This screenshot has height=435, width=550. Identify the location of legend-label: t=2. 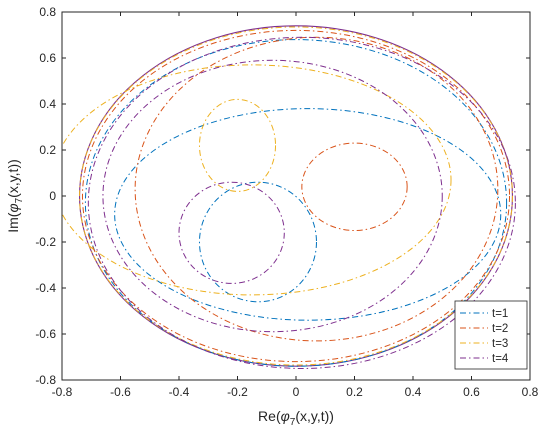
(500, 329).